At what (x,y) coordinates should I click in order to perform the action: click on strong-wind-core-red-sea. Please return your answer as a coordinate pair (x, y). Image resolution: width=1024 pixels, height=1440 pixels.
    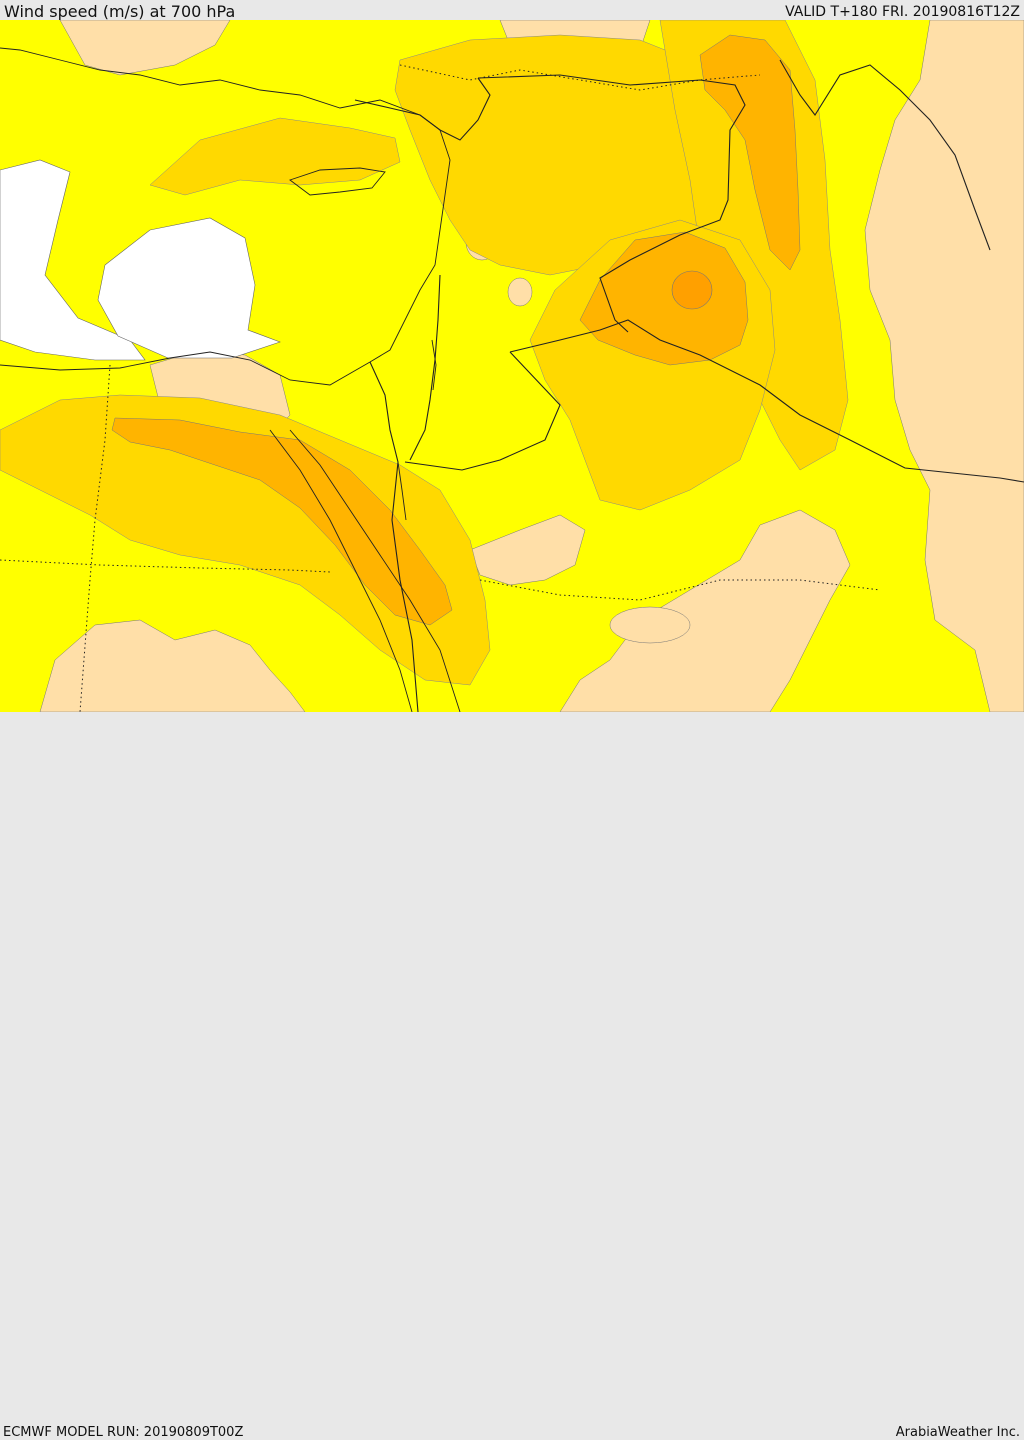
    Looking at the image, I should click on (282, 521).